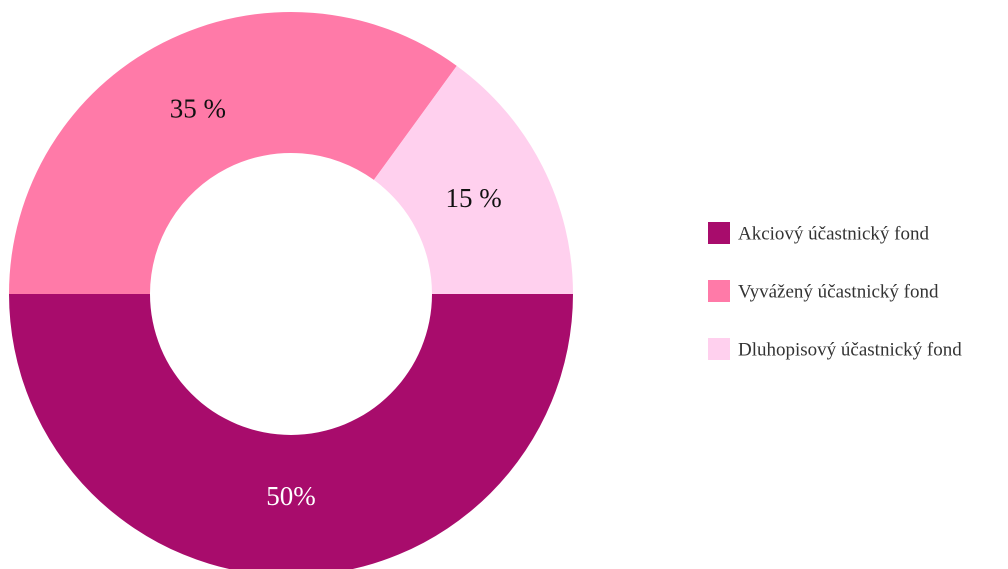 This screenshot has height=569, width=1008. I want to click on value-label: 35 %, so click(198, 109).